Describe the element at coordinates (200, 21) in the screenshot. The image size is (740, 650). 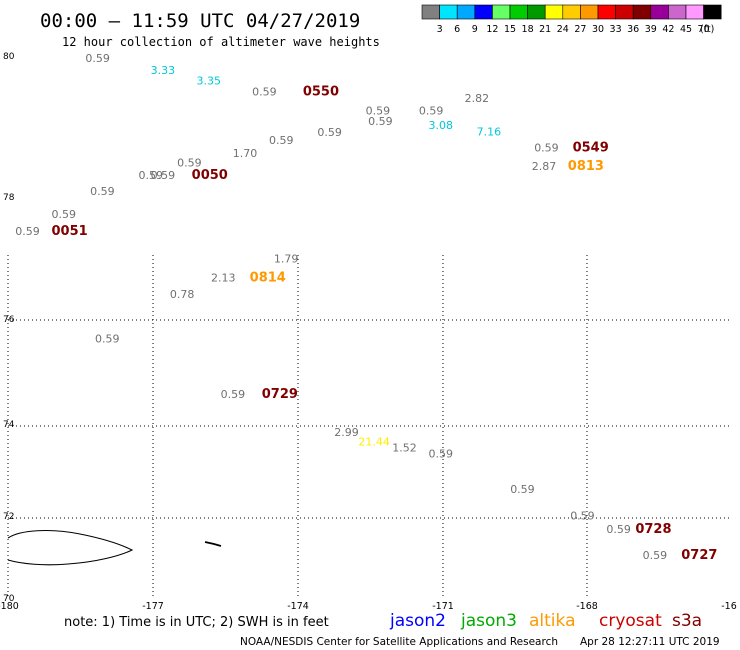
I see `map-title: 00:00 – 11:59 UTC 04/27/2019` at that location.